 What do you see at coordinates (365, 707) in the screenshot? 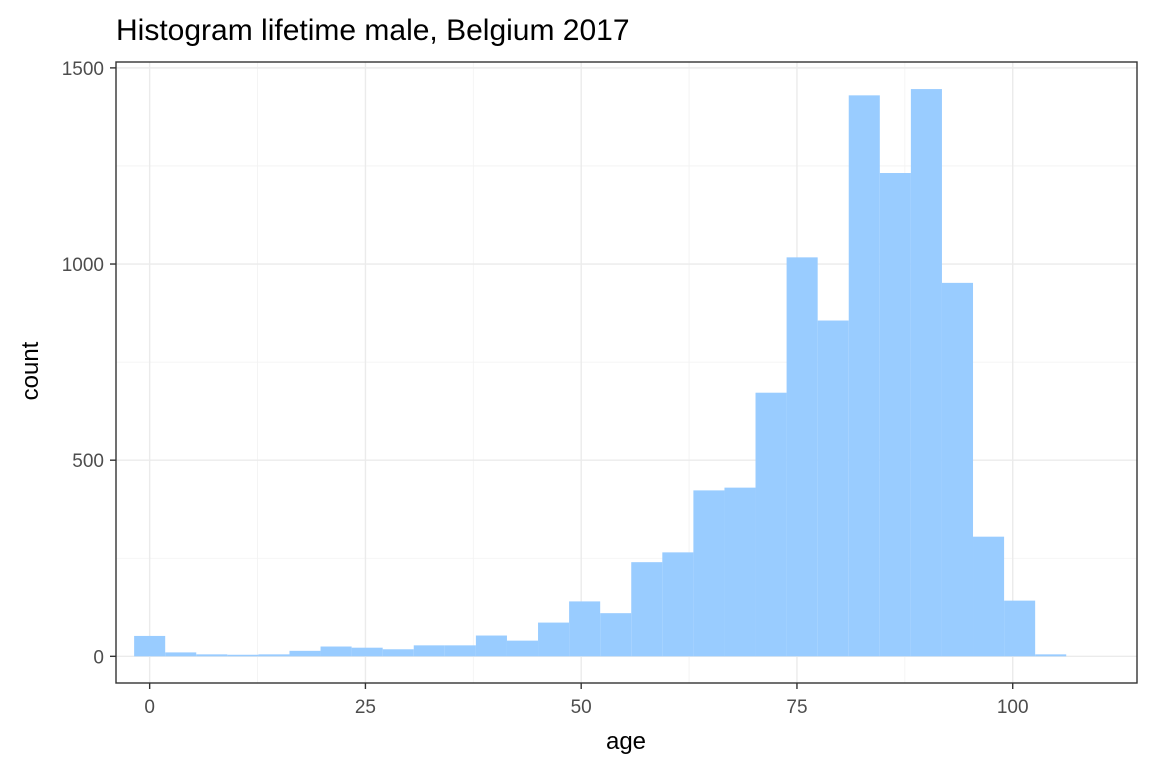
I see `x-tick-label: 25` at bounding box center [365, 707].